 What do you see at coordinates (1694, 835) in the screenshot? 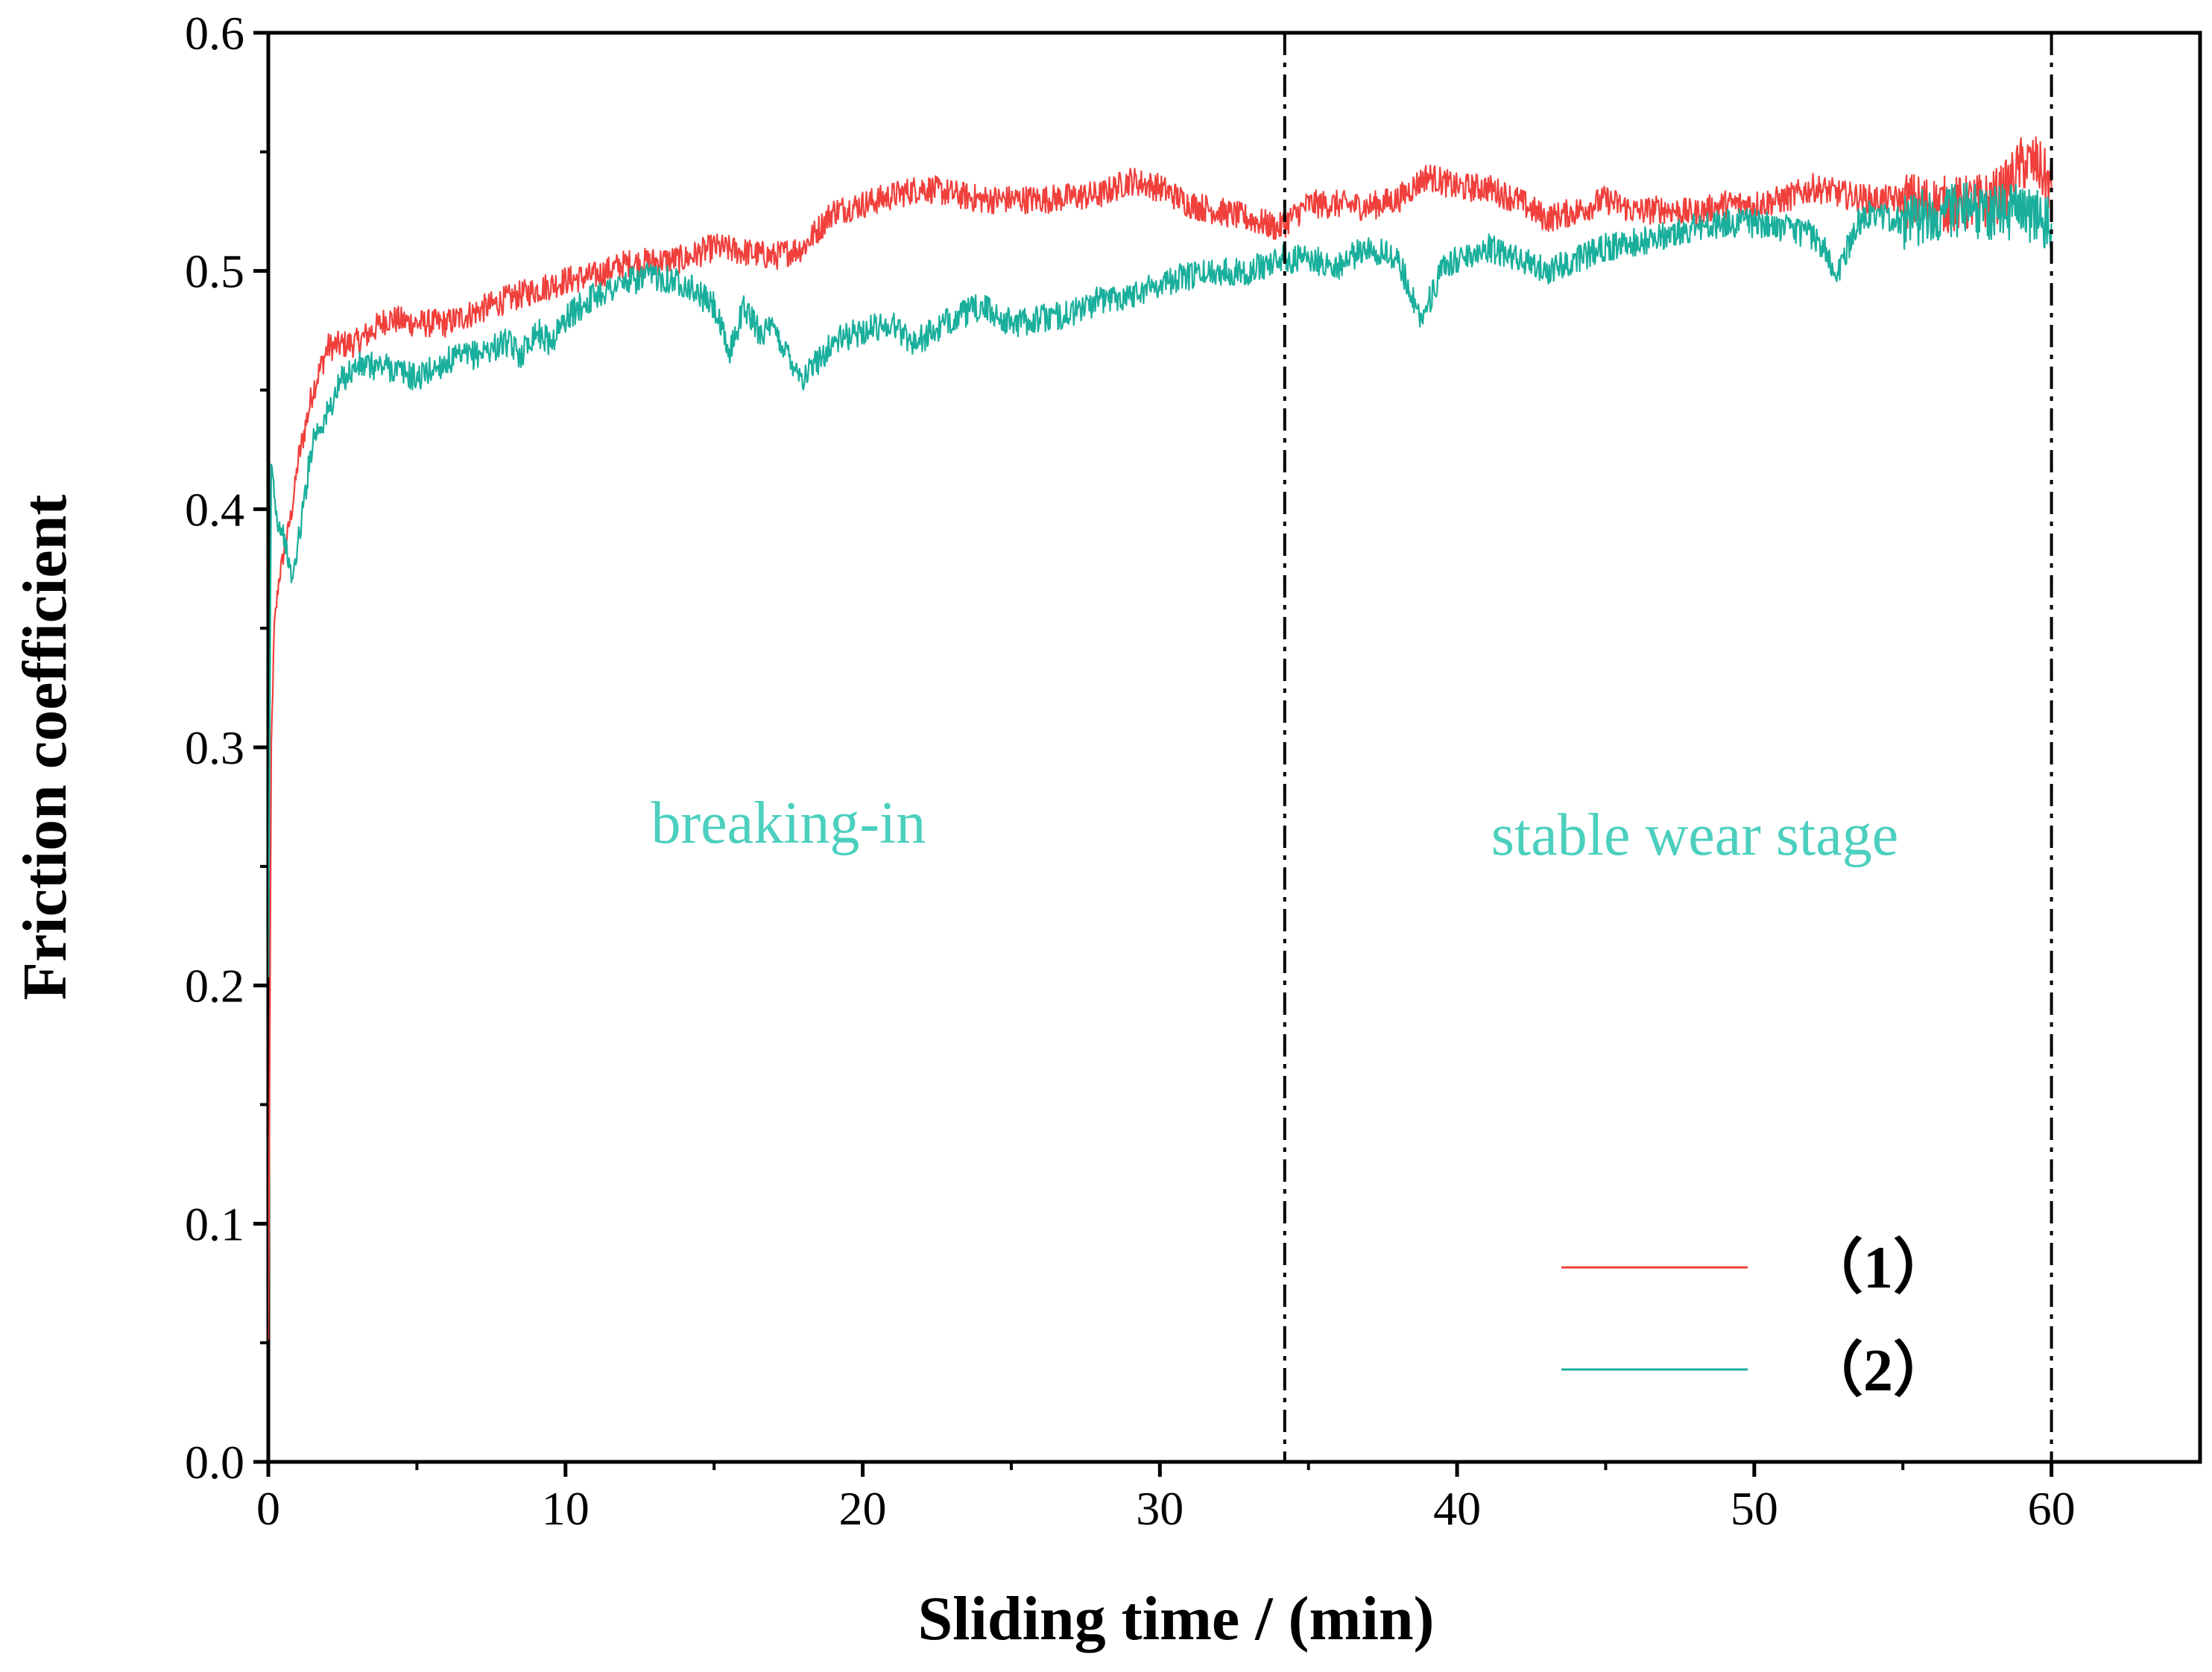
I see `stage-annotation-2: stable wear stage` at bounding box center [1694, 835].